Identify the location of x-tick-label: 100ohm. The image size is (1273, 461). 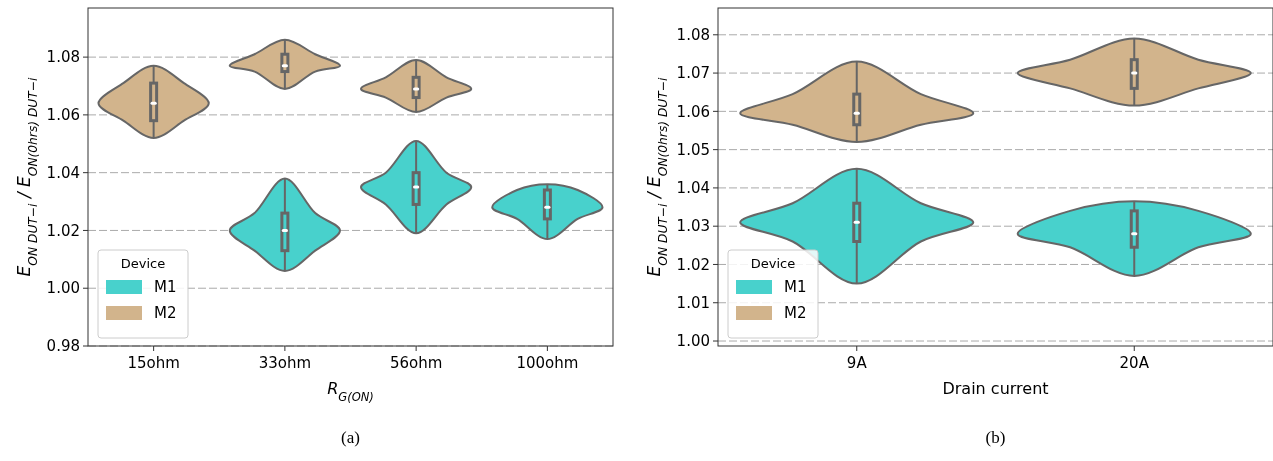
(547, 363).